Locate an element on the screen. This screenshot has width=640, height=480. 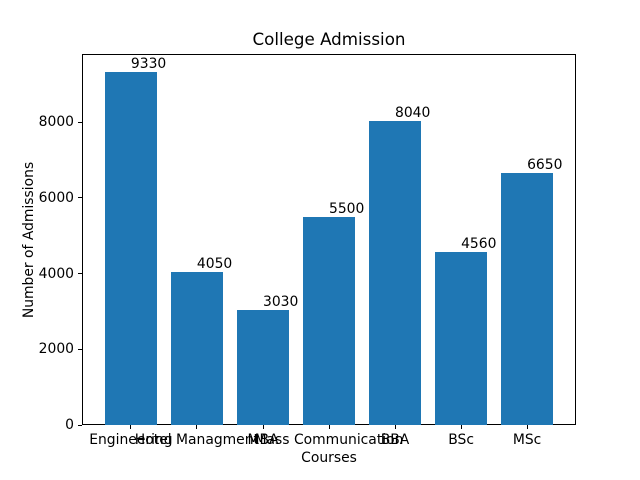
y-tick-label: 6000 is located at coordinates (56, 197).